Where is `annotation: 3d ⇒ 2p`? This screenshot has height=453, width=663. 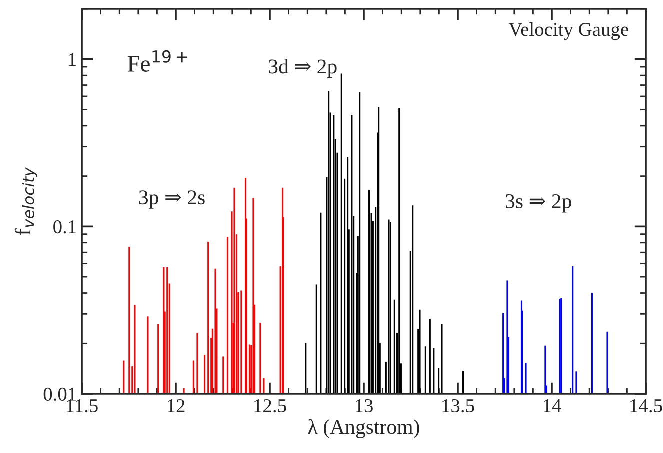
annotation: 3d ⇒ 2p is located at coordinates (303, 68).